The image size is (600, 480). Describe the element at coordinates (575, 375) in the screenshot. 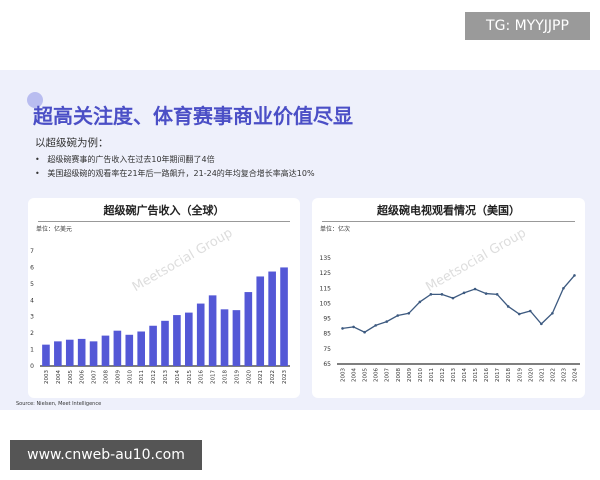

I see `x-tick-label: 2024` at that location.